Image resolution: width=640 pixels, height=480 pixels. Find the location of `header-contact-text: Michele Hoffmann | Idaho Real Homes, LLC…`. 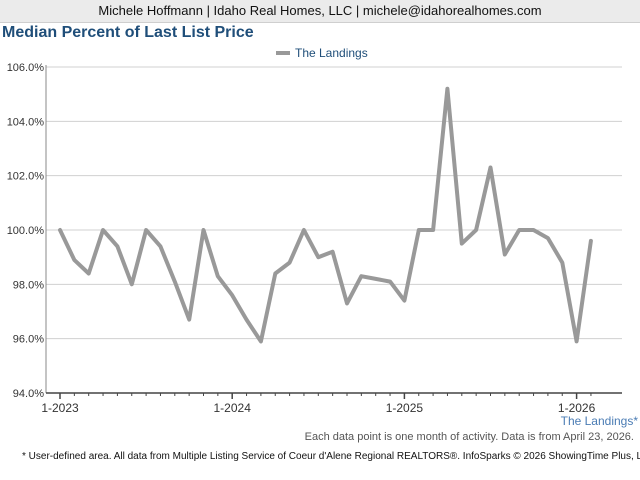

header-contact-text: Michele Hoffmann | Idaho Real Homes, LLC… is located at coordinates (320, 10).